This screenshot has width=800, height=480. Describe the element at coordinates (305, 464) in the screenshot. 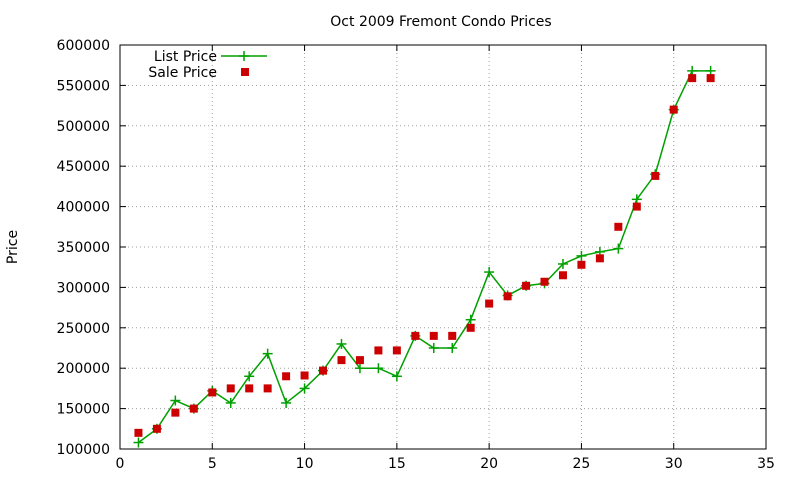

I see `x-tick-label: 10` at that location.